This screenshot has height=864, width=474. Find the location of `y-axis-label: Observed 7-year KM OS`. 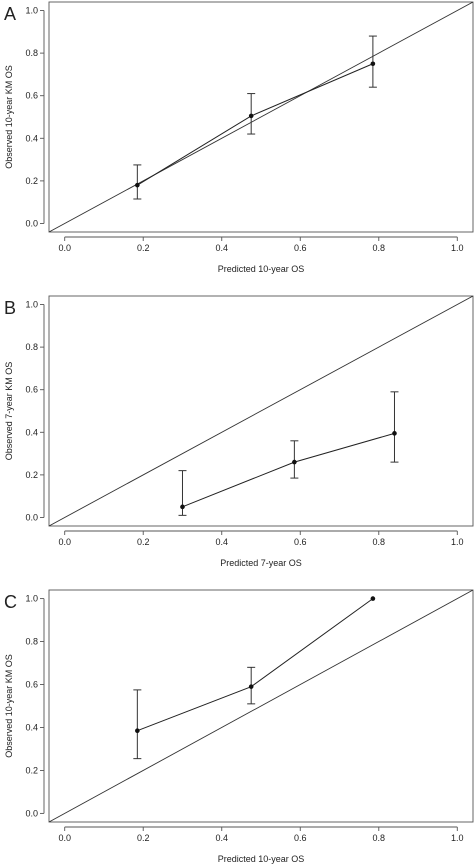

y-axis-label: Observed 7-year KM OS is located at coordinates (9, 411).